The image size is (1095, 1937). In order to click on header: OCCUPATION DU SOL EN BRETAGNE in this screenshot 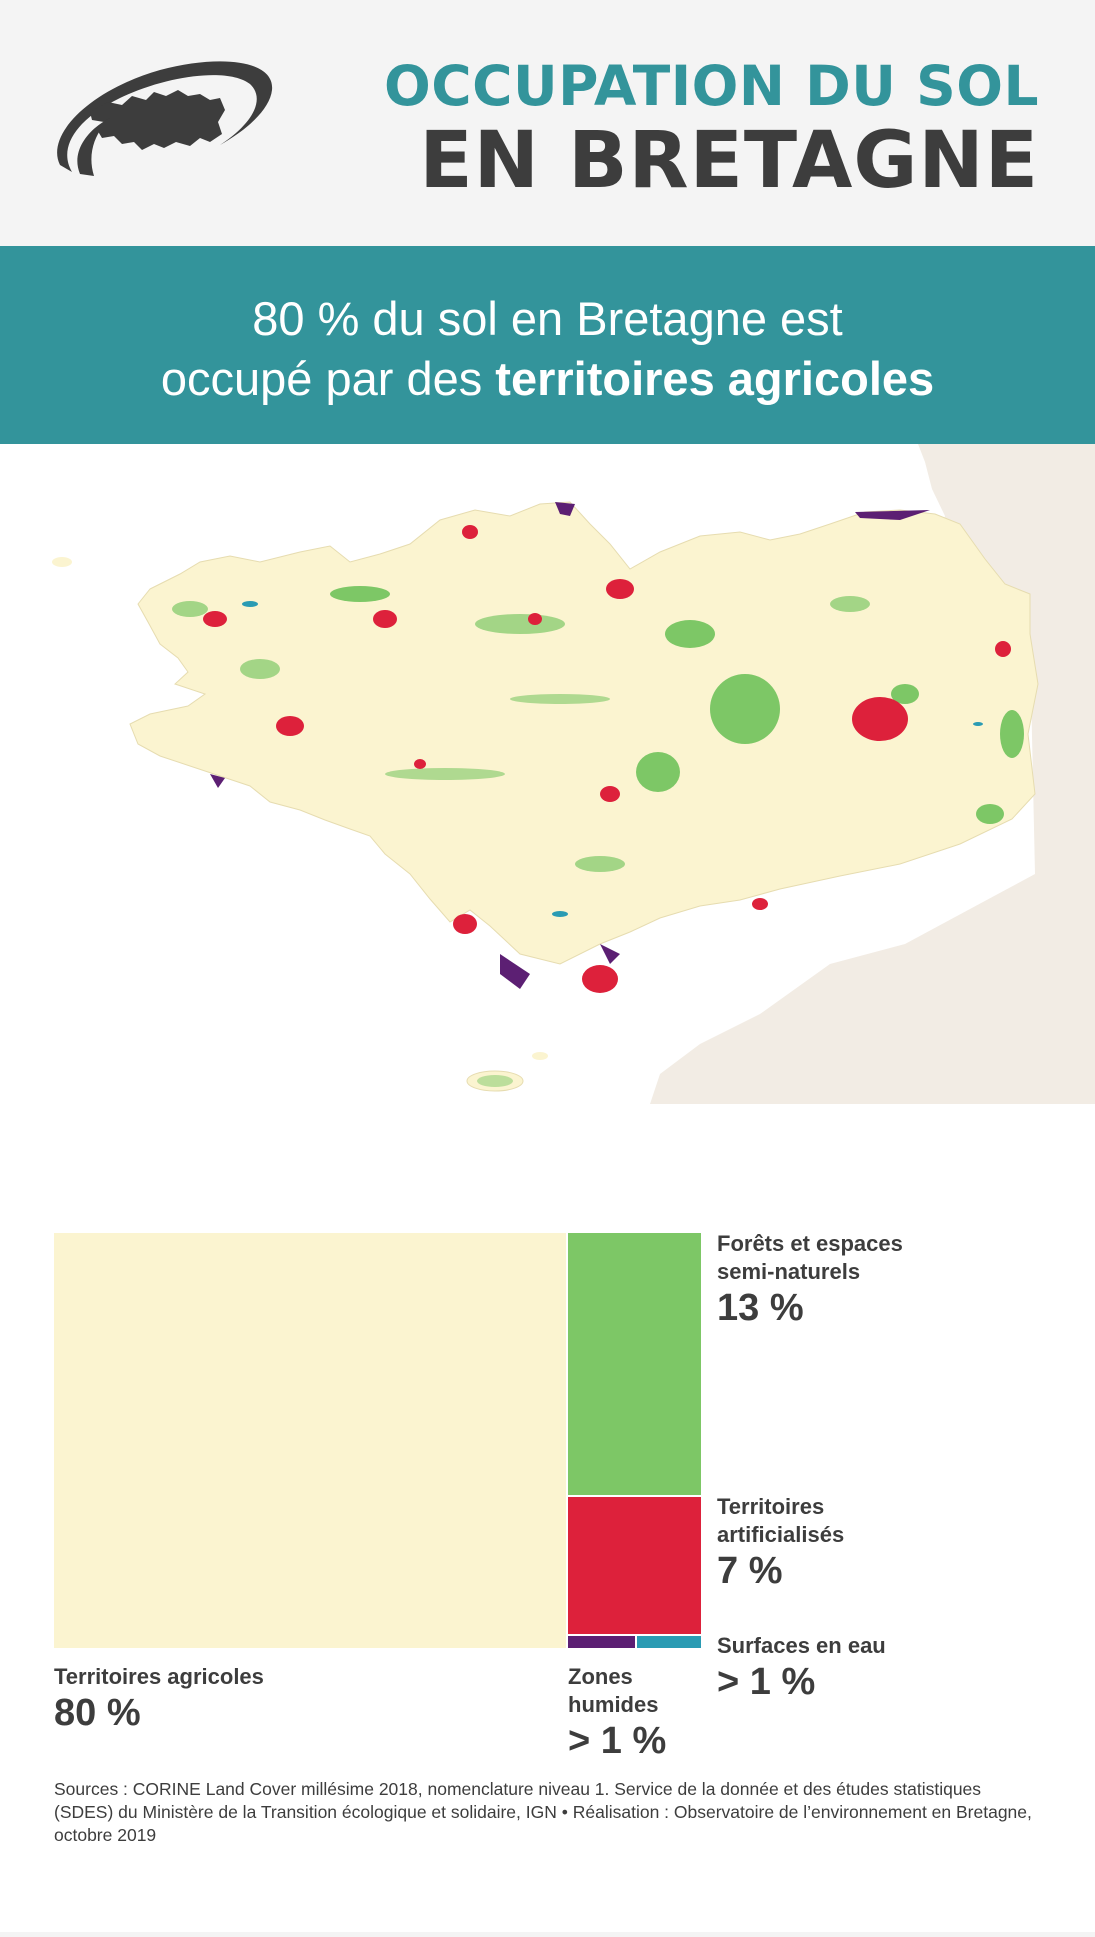, I will do `click(547, 123)`.